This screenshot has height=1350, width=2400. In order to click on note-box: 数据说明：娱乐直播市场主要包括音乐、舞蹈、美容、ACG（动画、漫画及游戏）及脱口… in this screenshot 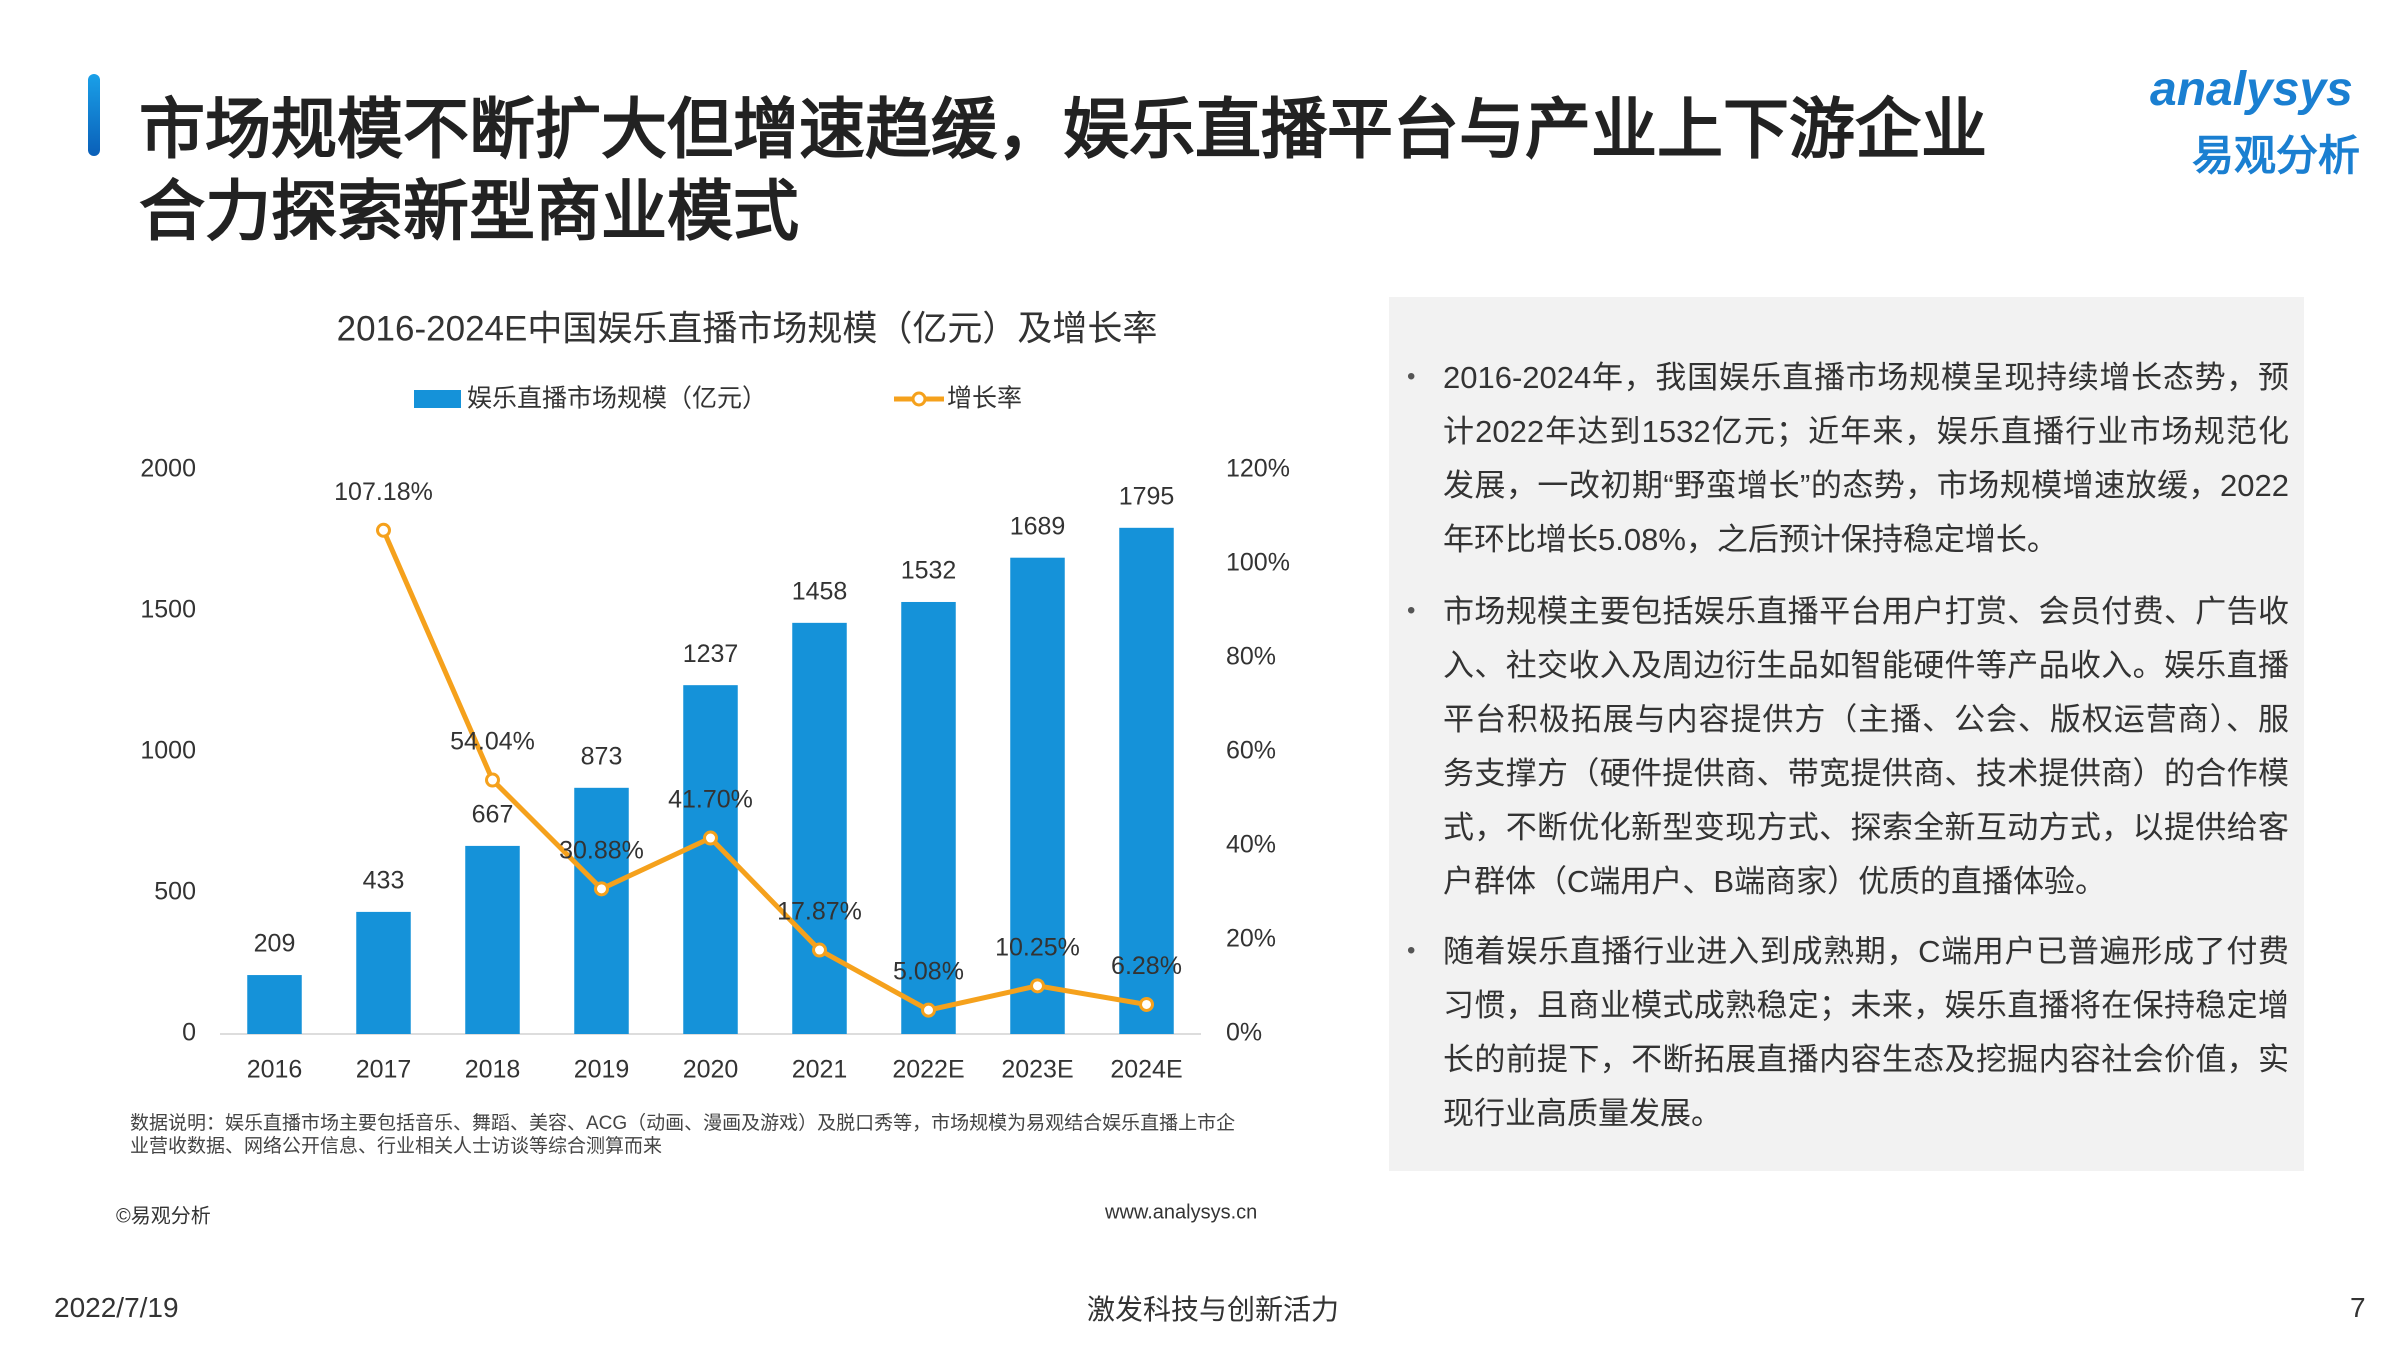, I will do `click(683, 1135)`.